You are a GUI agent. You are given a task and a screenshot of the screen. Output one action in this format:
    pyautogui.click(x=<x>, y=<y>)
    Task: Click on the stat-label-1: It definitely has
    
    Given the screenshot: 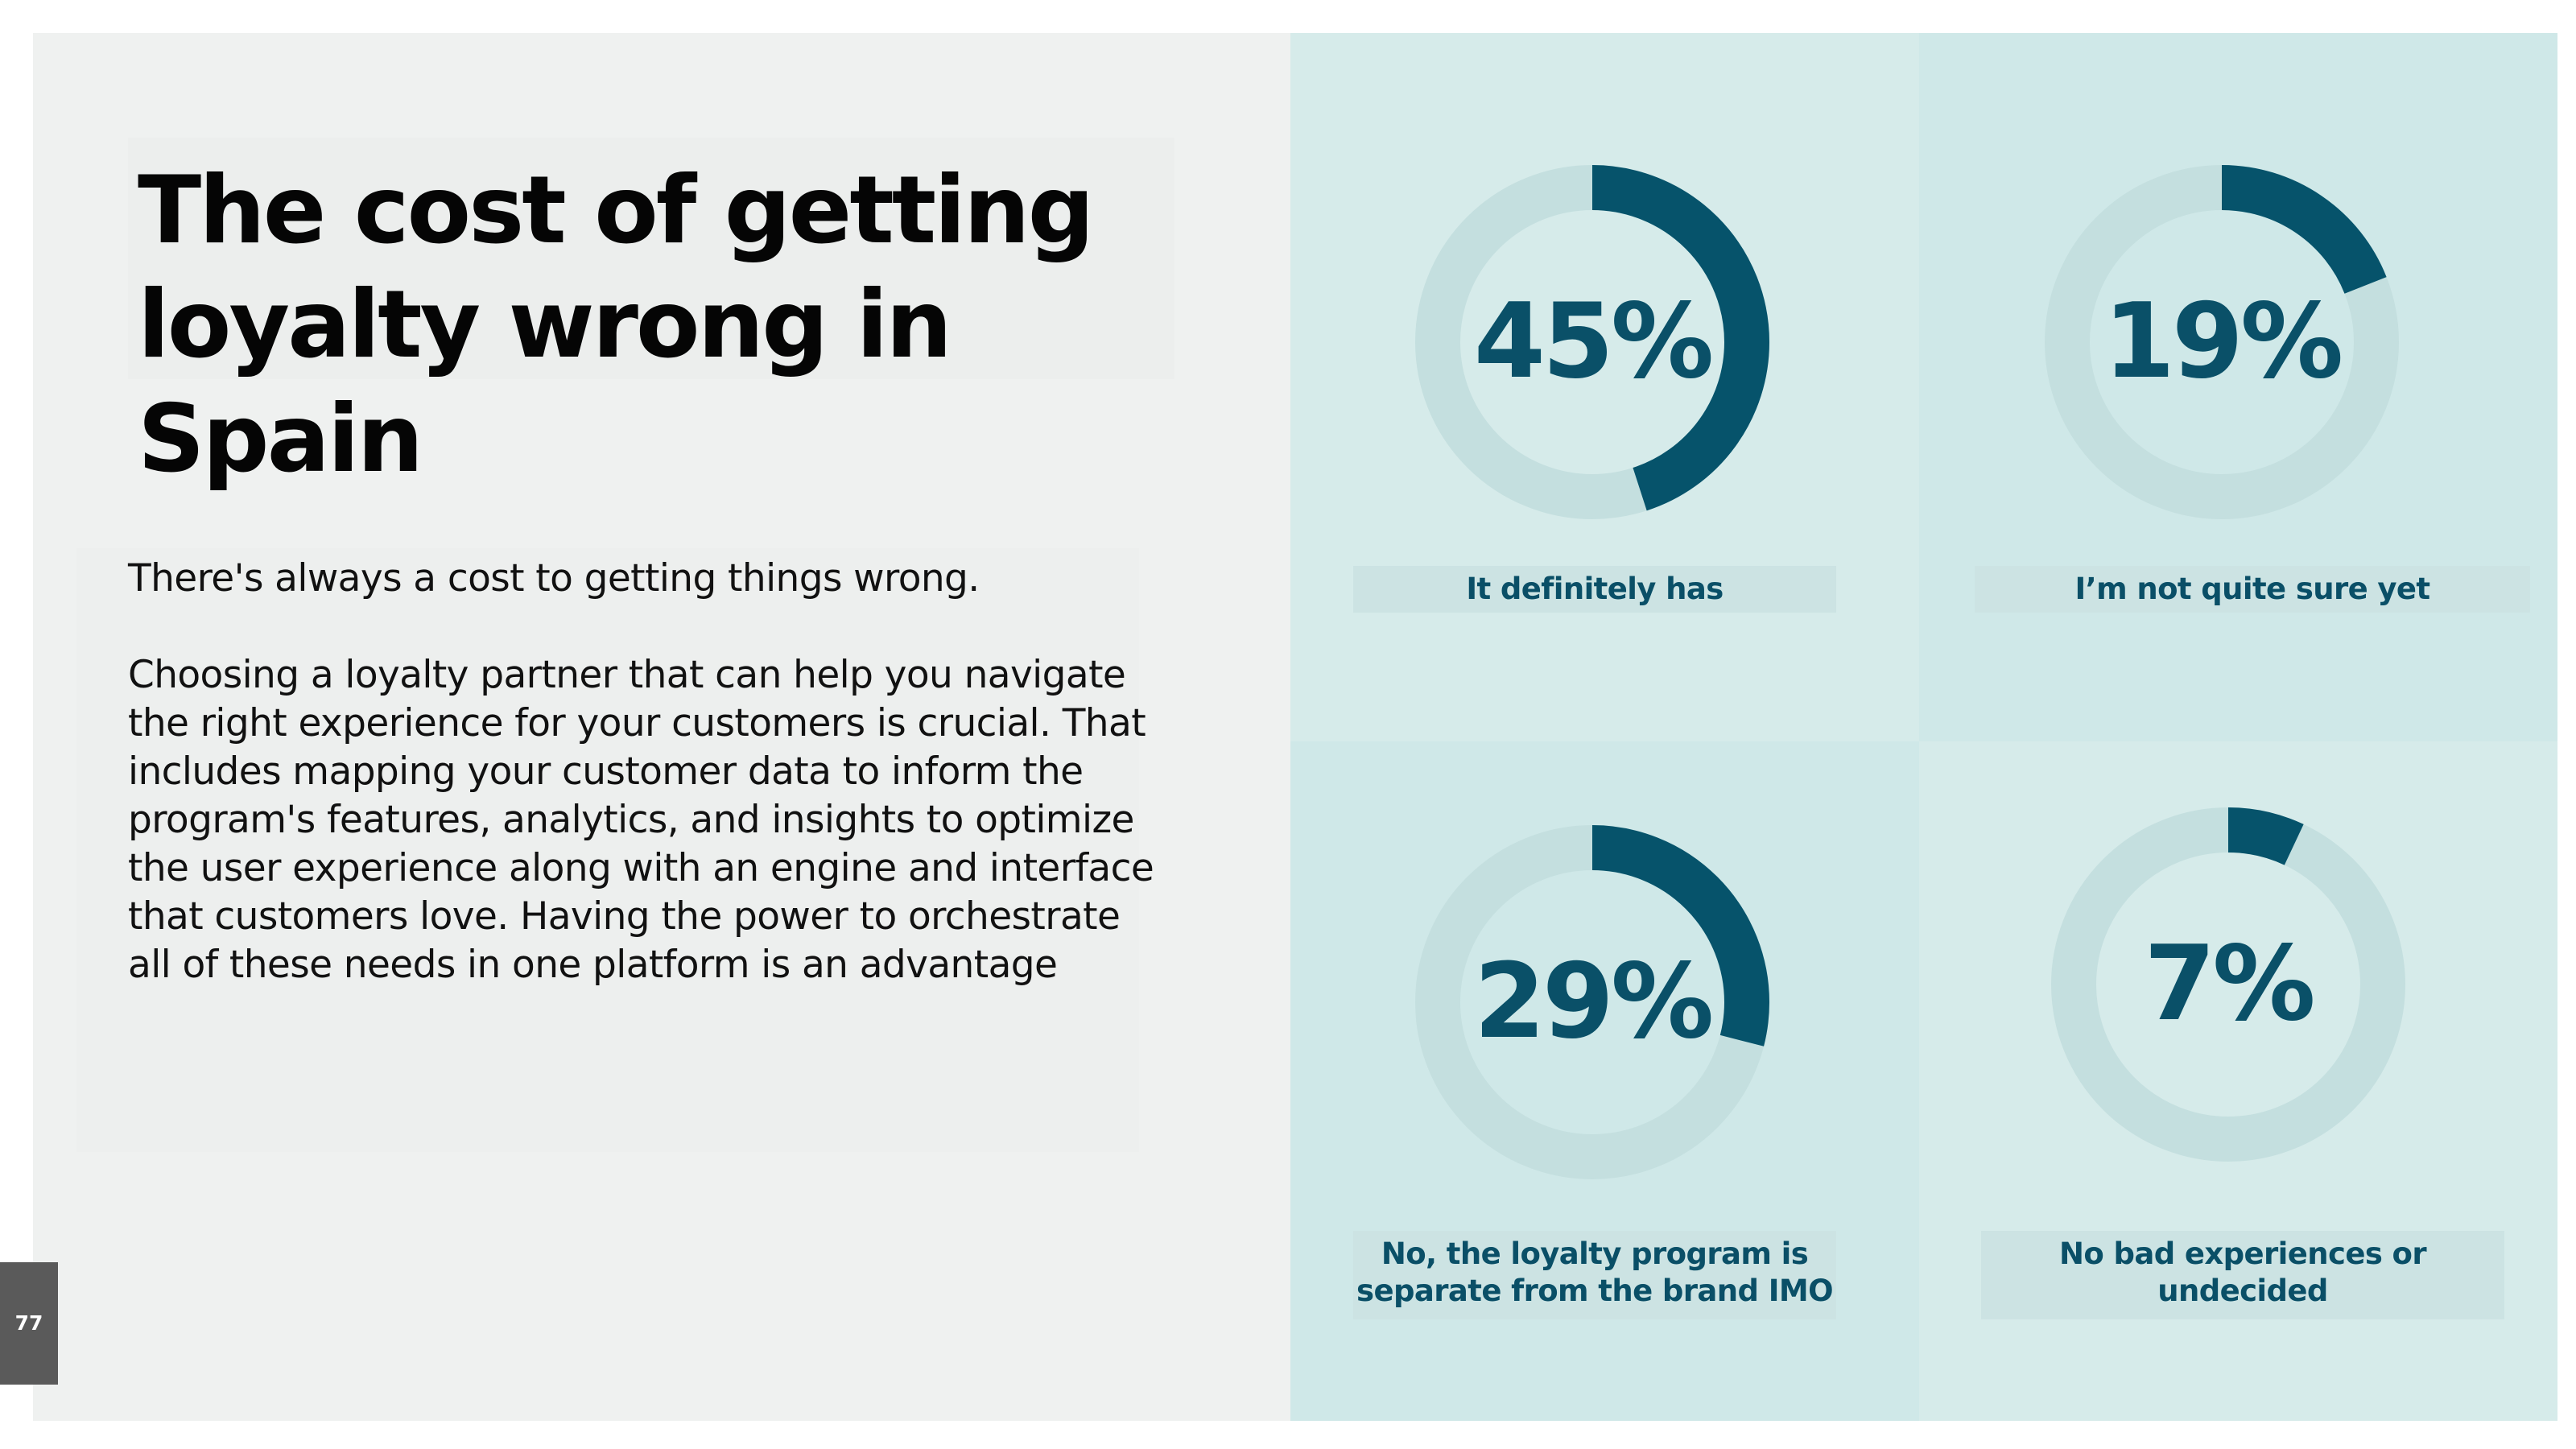 What is the action you would take?
    pyautogui.click(x=1595, y=589)
    